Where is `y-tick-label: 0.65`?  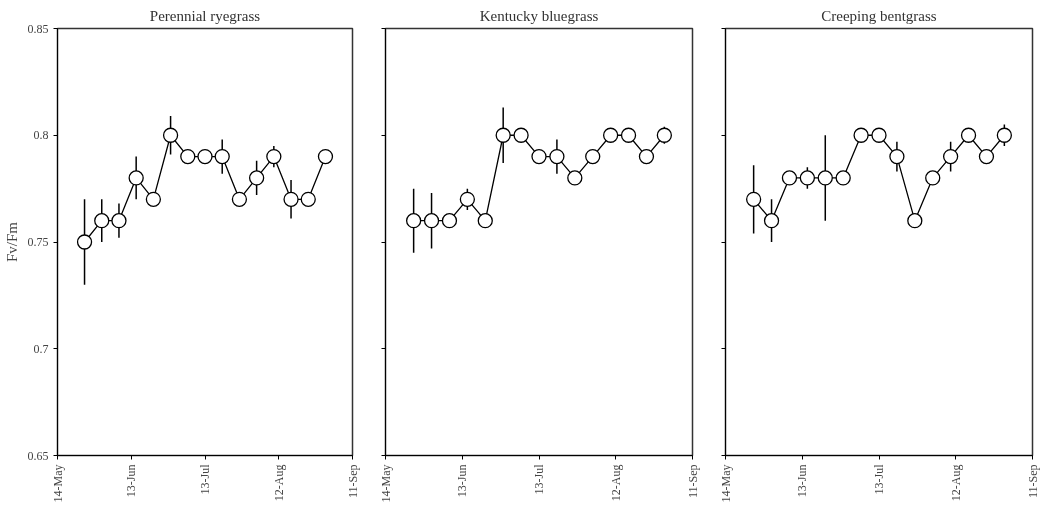
y-tick-label: 0.65 is located at coordinates (38, 455).